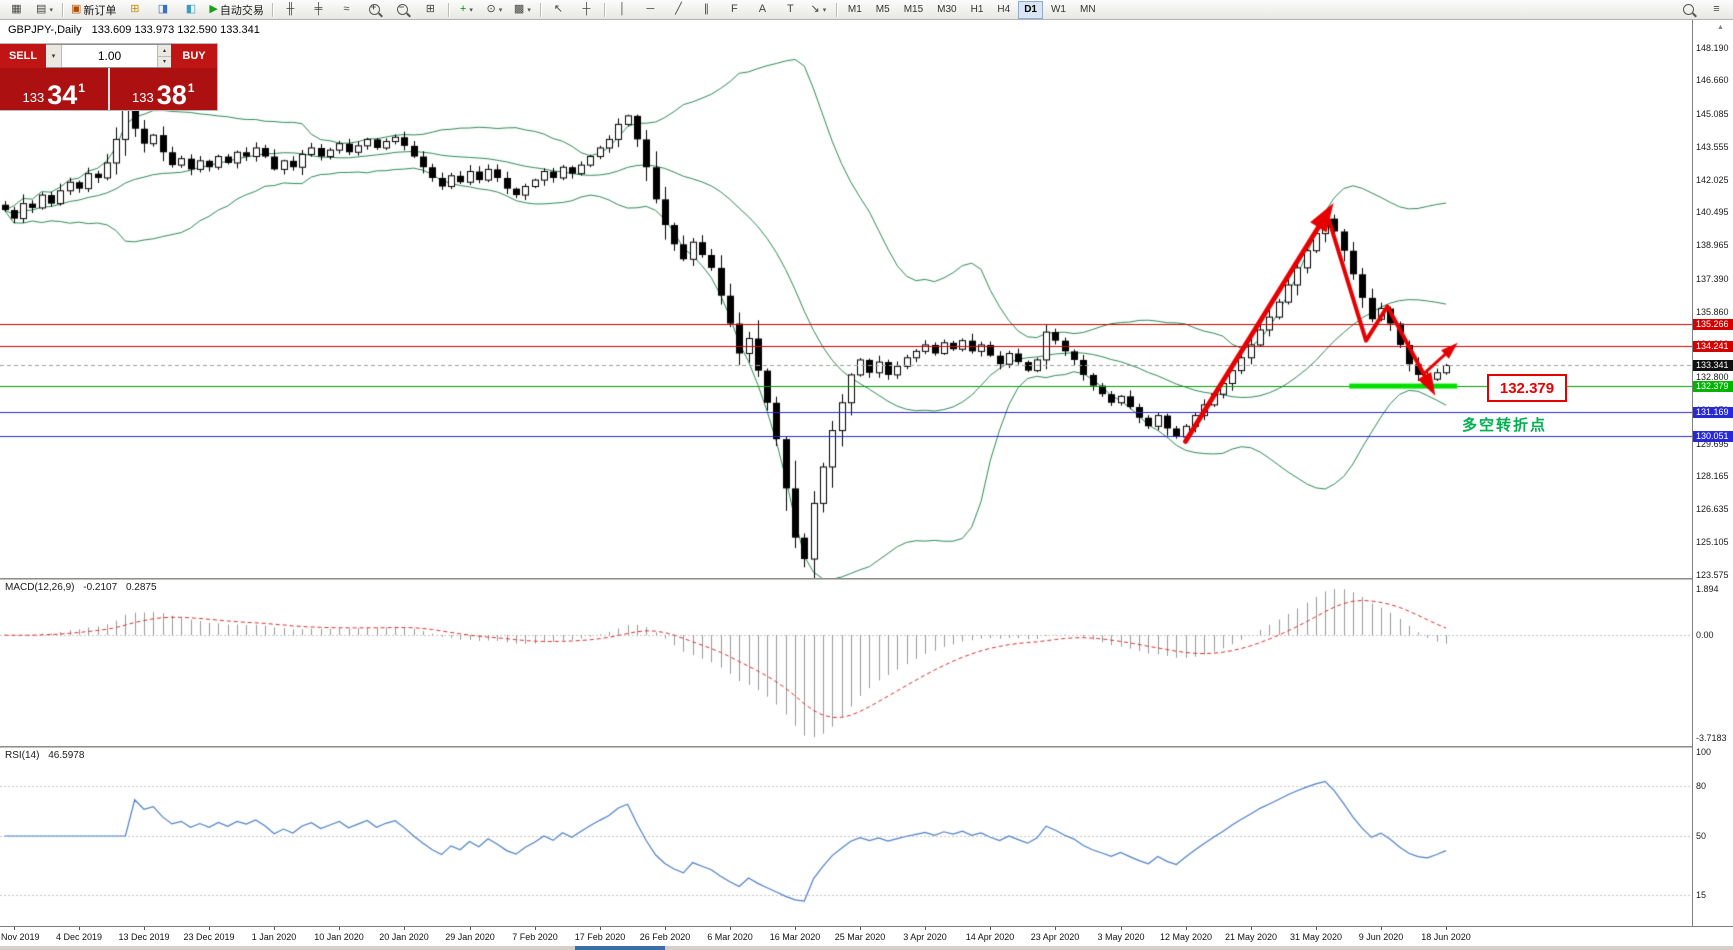  What do you see at coordinates (494, 9) in the screenshot?
I see `periods-button: ⊙ ▾` at bounding box center [494, 9].